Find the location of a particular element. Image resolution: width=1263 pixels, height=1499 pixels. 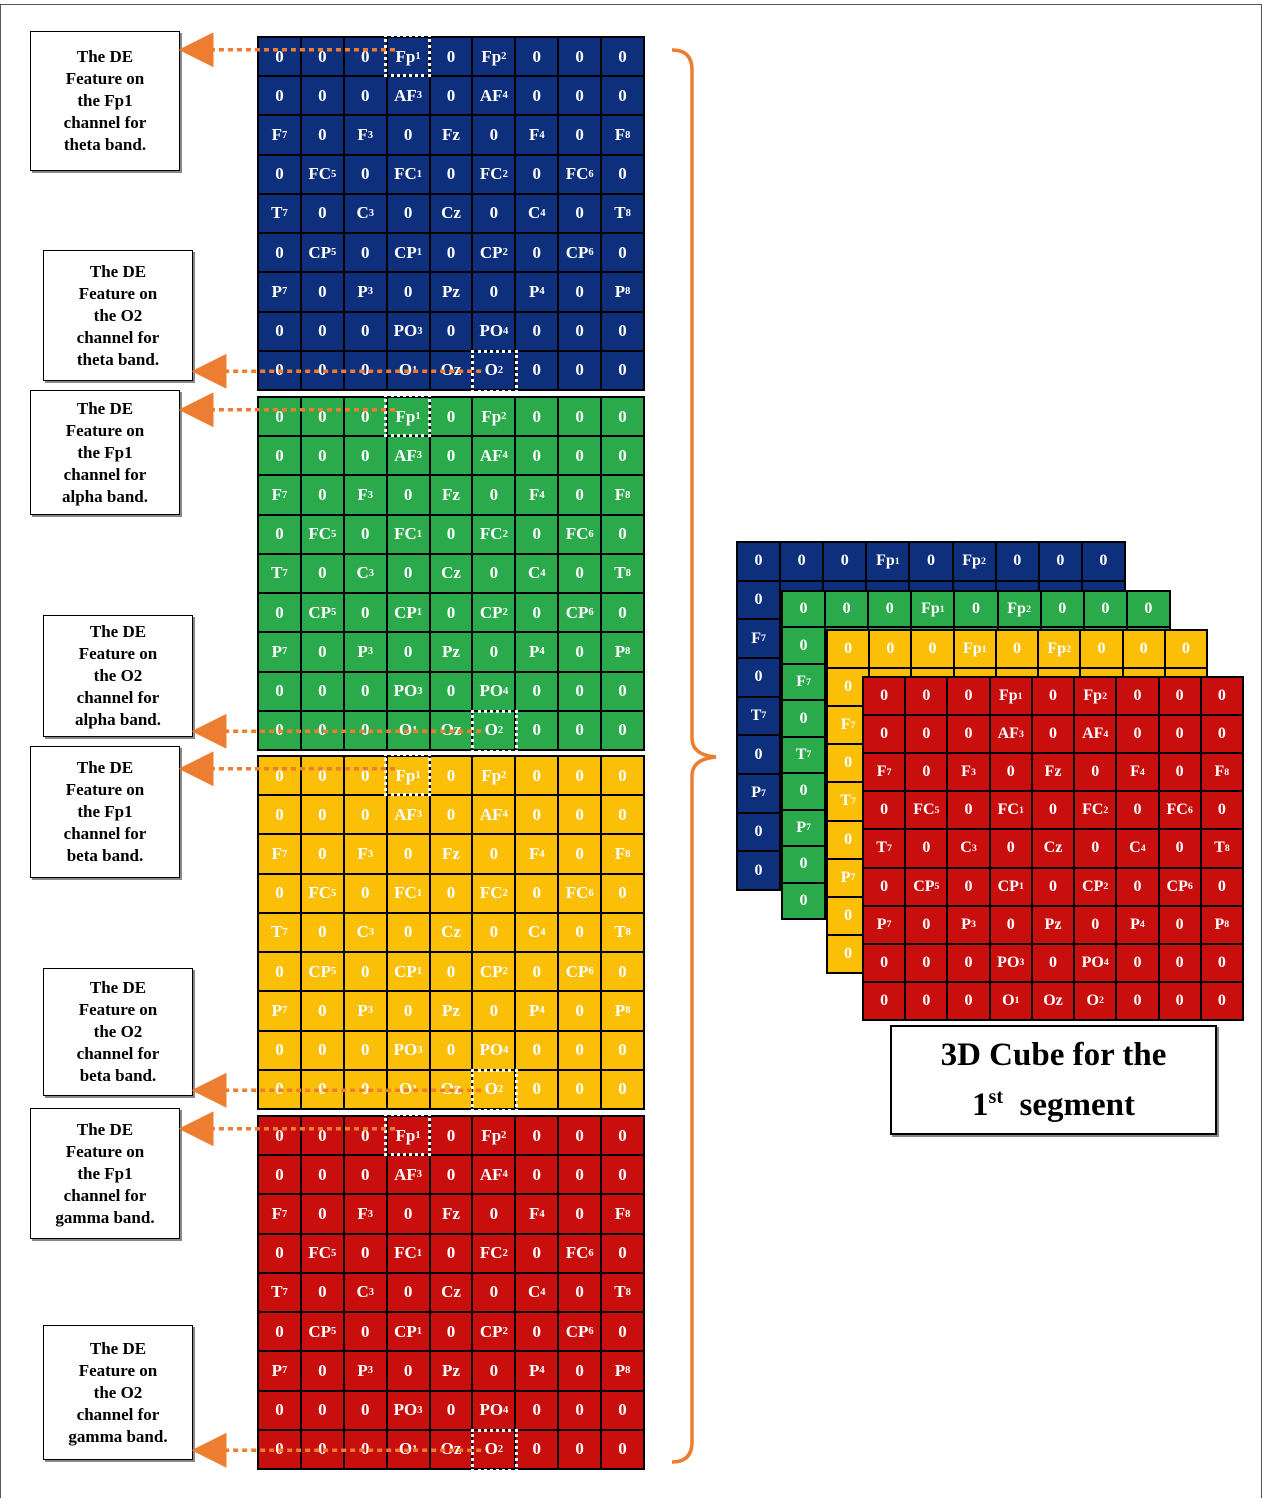

cell-subscript: 7 is located at coordinates (764, 716).